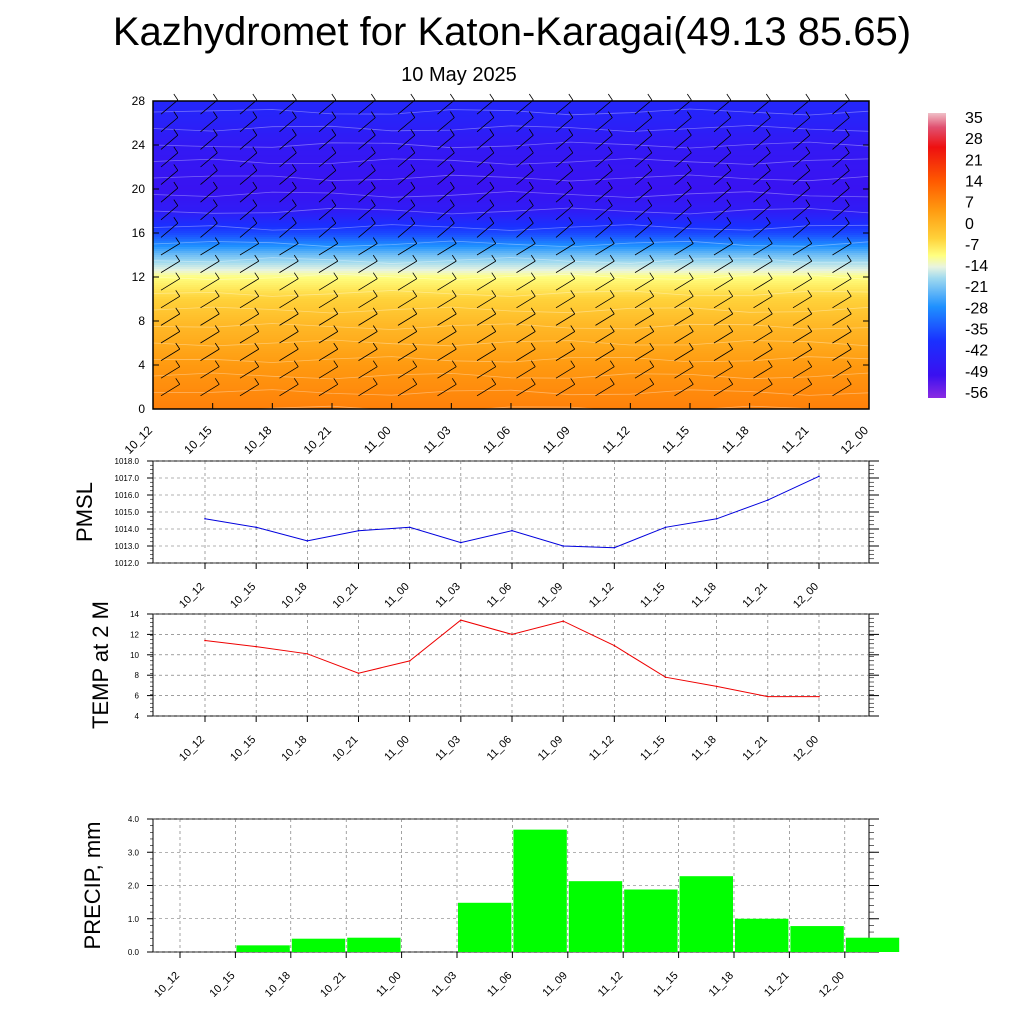 This screenshot has height=1024, width=1024. What do you see at coordinates (611, 985) in the screenshot?
I see `x-tick-label: 11_12` at bounding box center [611, 985].